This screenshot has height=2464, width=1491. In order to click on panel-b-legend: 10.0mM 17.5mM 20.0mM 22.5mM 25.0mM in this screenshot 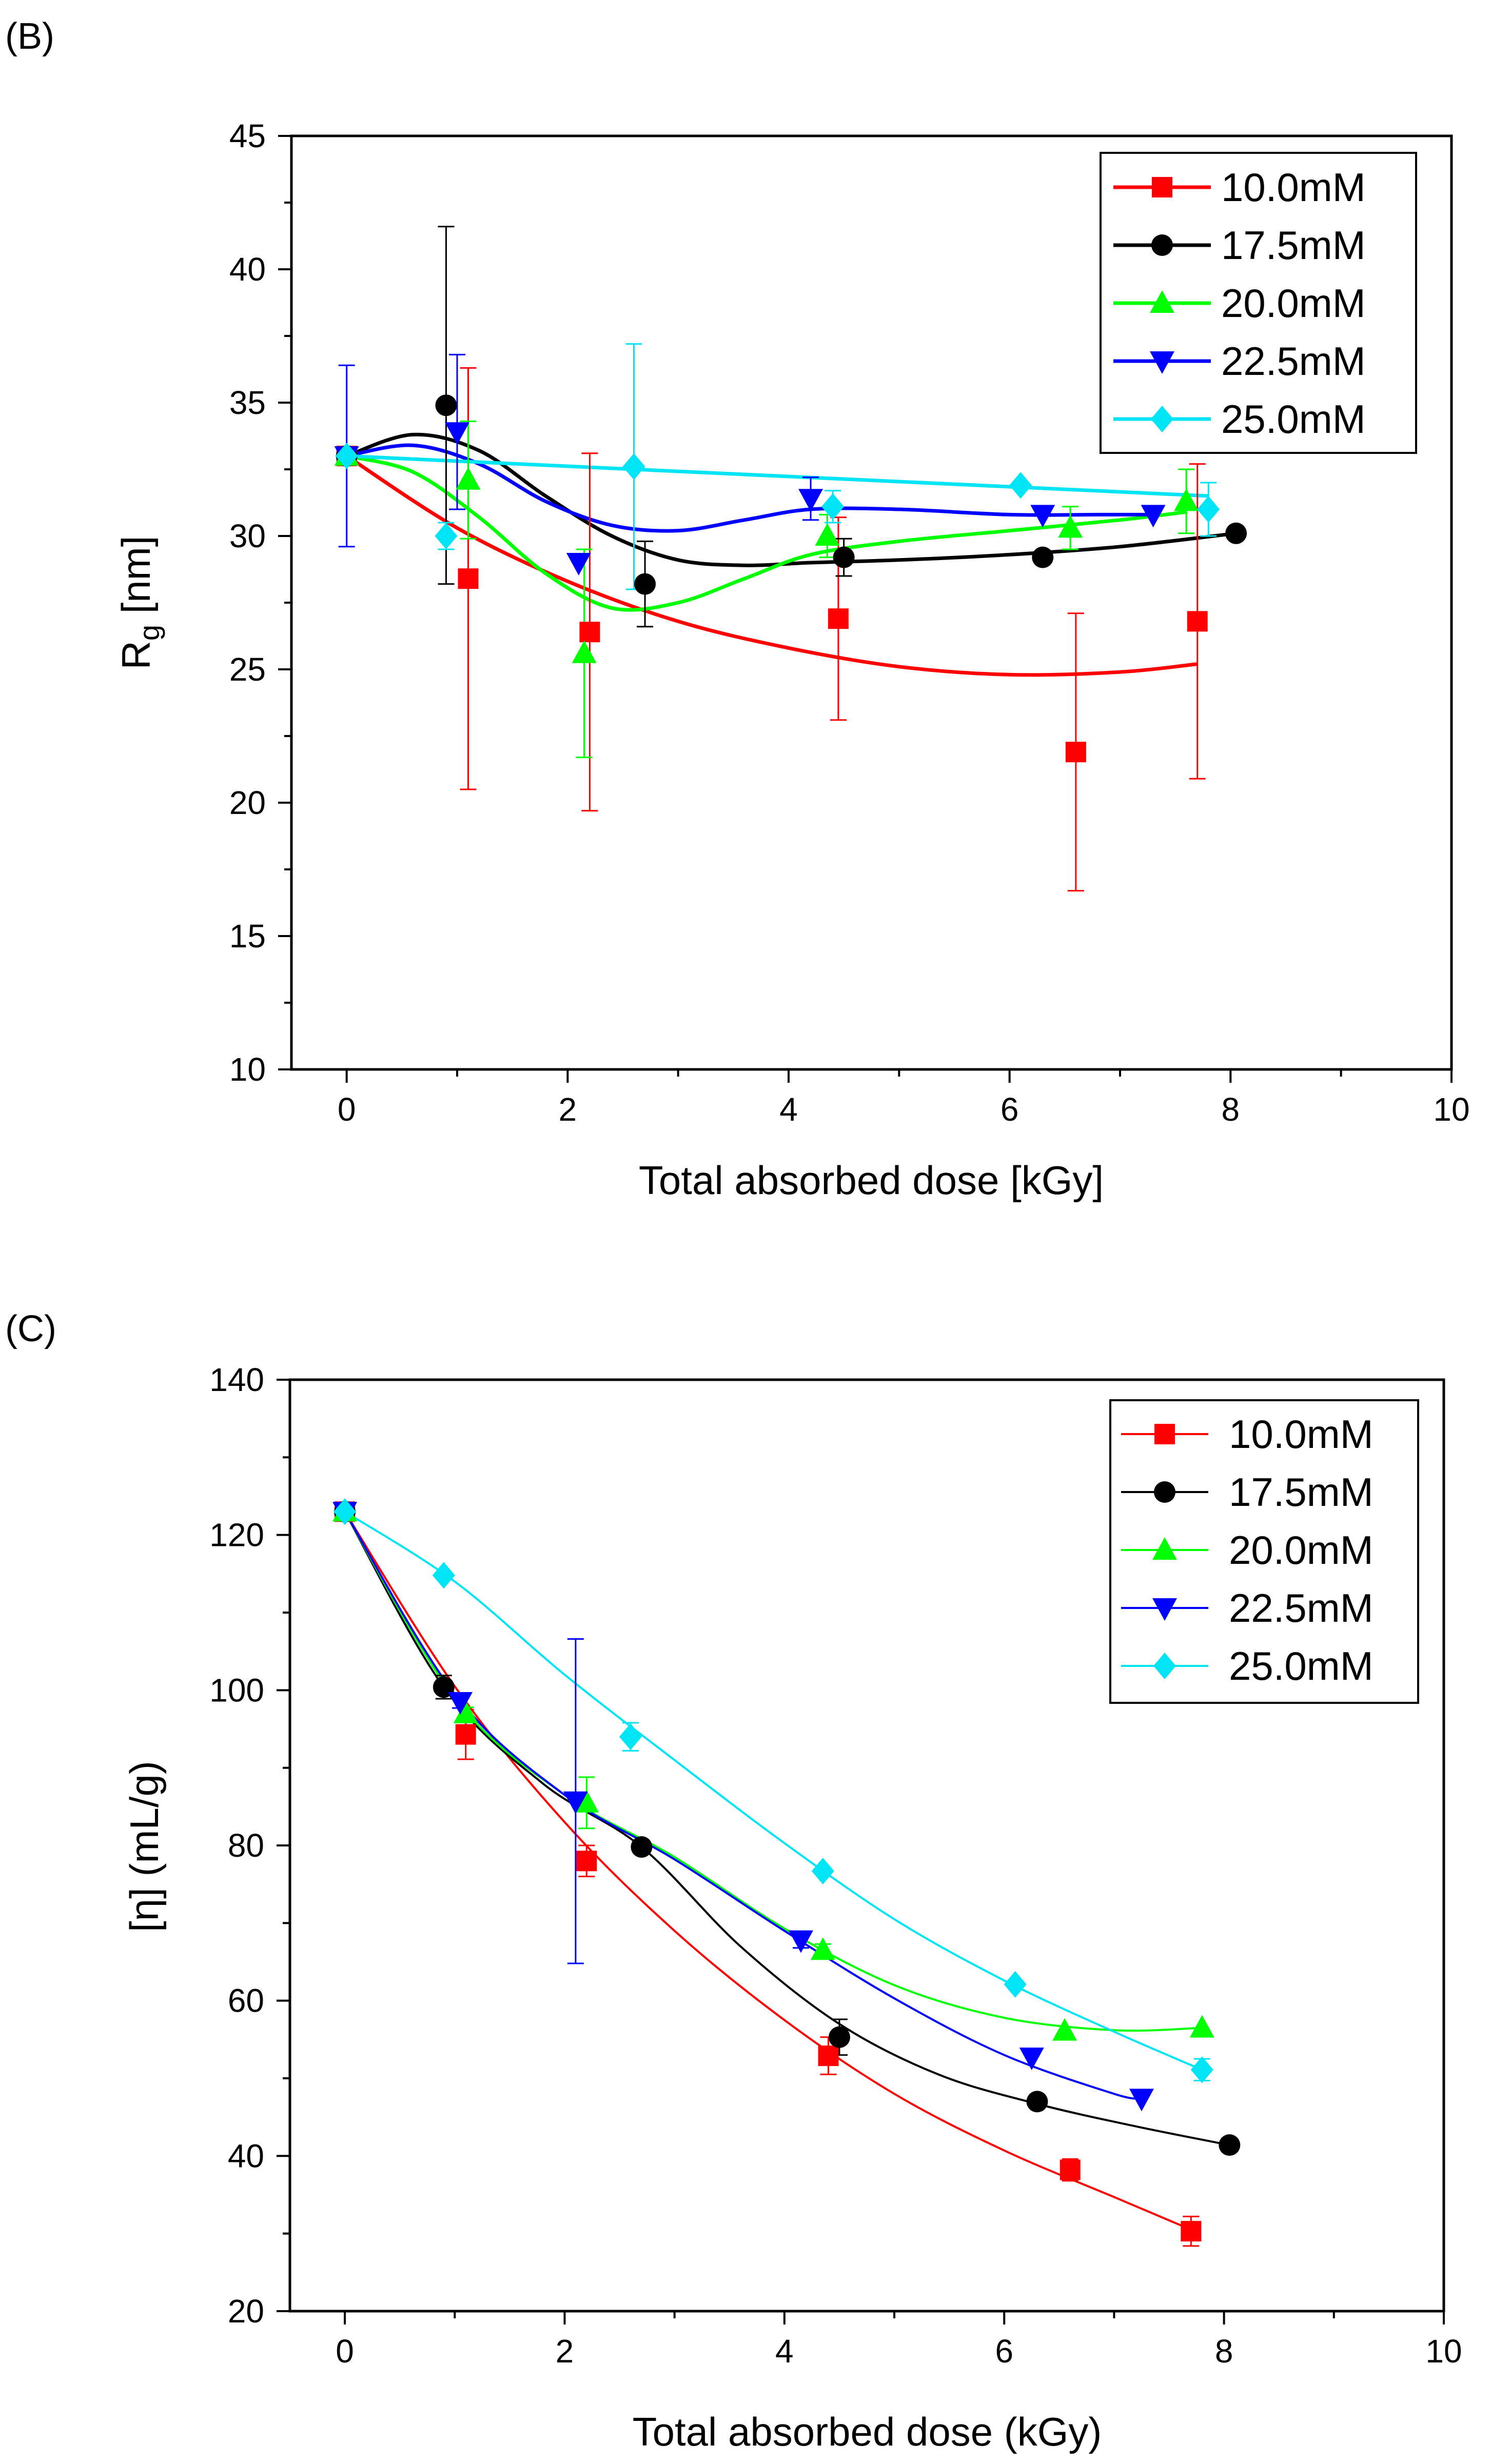, I will do `click(1258, 303)`.